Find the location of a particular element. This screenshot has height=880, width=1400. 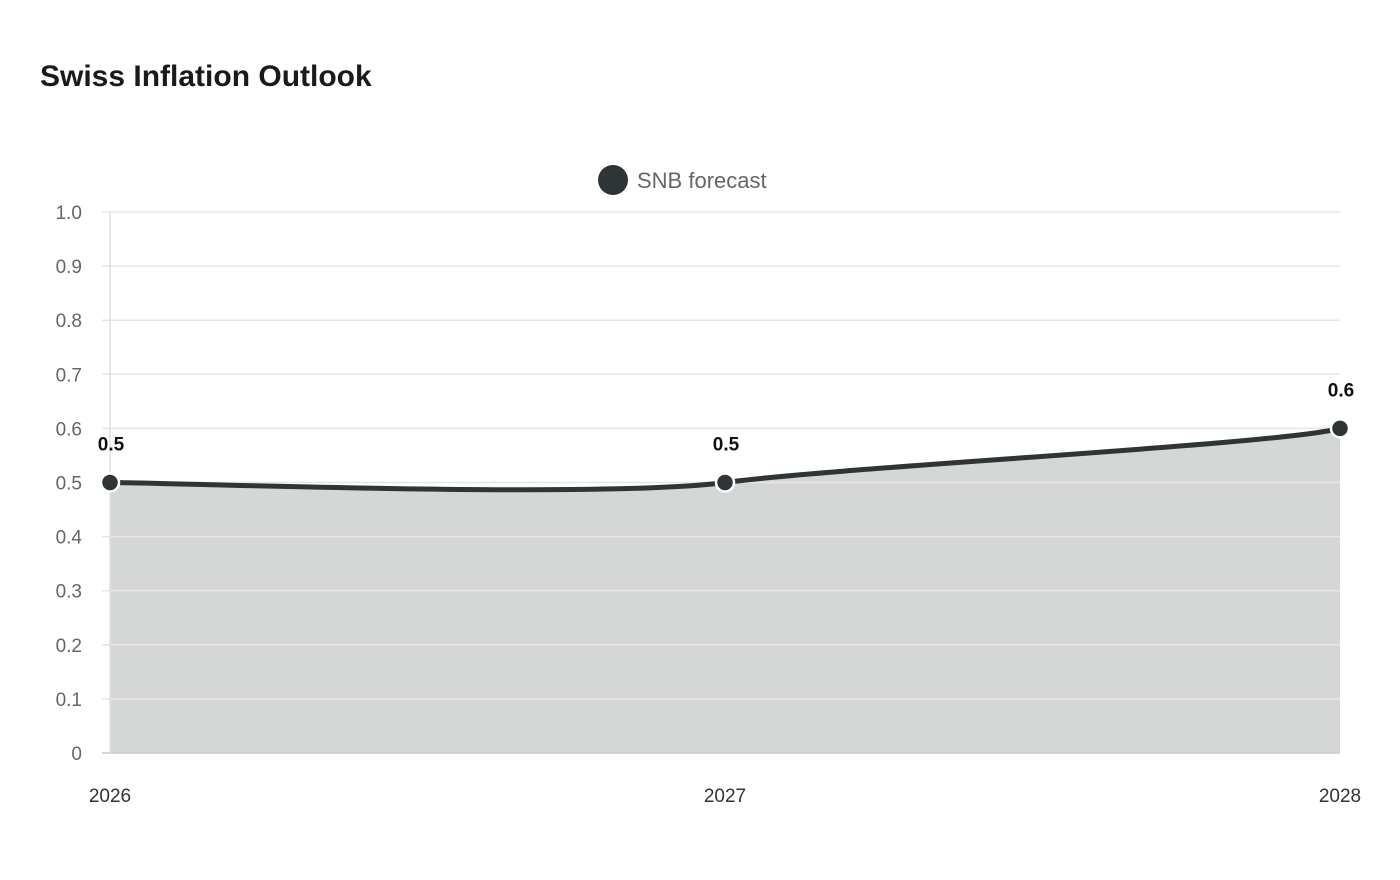

x-tick-label: 2028 is located at coordinates (1340, 796).